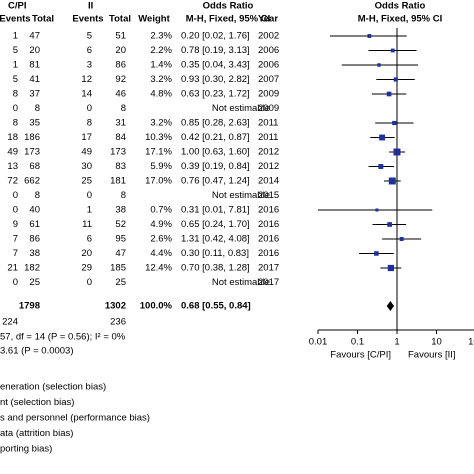 The height and width of the screenshot is (474, 474). Describe the element at coordinates (154, 19) in the screenshot. I see `header: Weight` at that location.